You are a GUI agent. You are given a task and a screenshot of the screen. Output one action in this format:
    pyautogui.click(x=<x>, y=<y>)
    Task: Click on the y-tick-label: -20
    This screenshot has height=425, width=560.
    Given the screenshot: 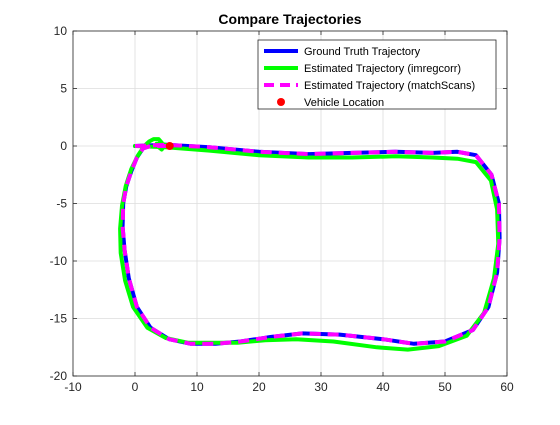 What is the action you would take?
    pyautogui.click(x=59, y=376)
    